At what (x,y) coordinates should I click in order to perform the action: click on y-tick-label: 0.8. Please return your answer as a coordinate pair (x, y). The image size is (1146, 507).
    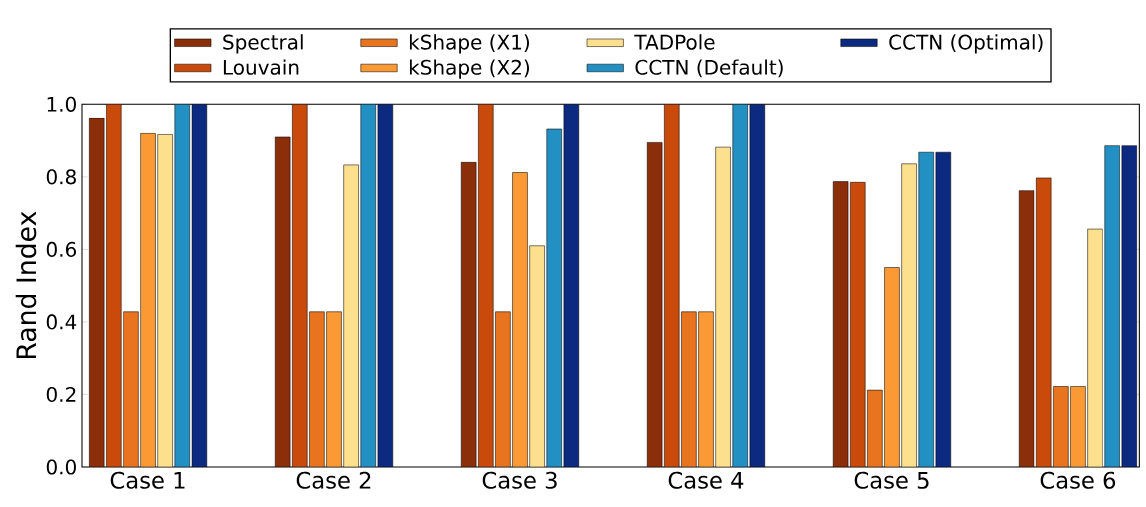
    Looking at the image, I should click on (61, 177).